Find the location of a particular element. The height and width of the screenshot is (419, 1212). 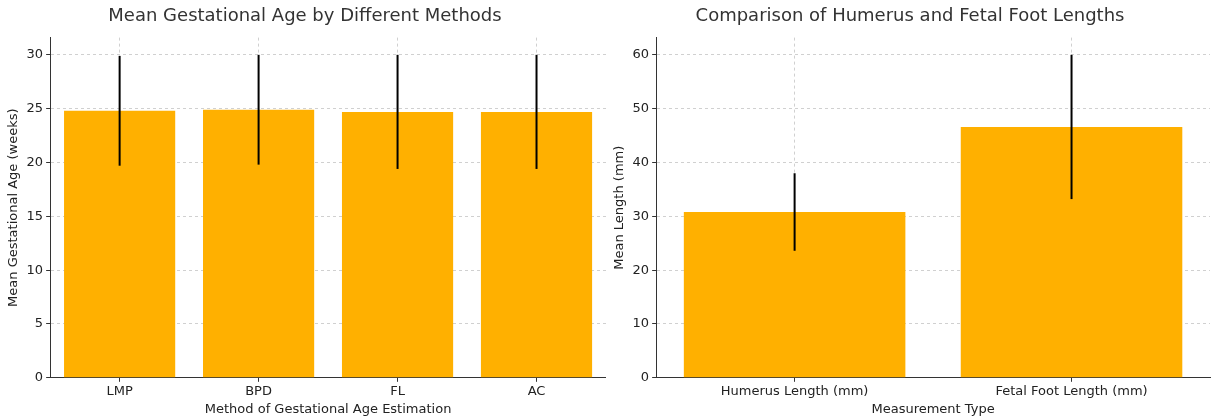

x-tick-label: Fetal Foot Length (mm) is located at coordinates (1071, 390).